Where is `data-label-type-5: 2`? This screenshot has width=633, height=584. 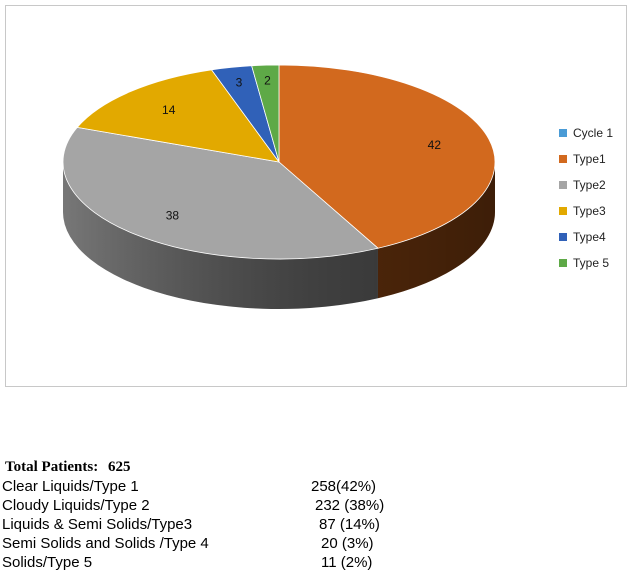
data-label-type-5: 2 is located at coordinates (267, 81).